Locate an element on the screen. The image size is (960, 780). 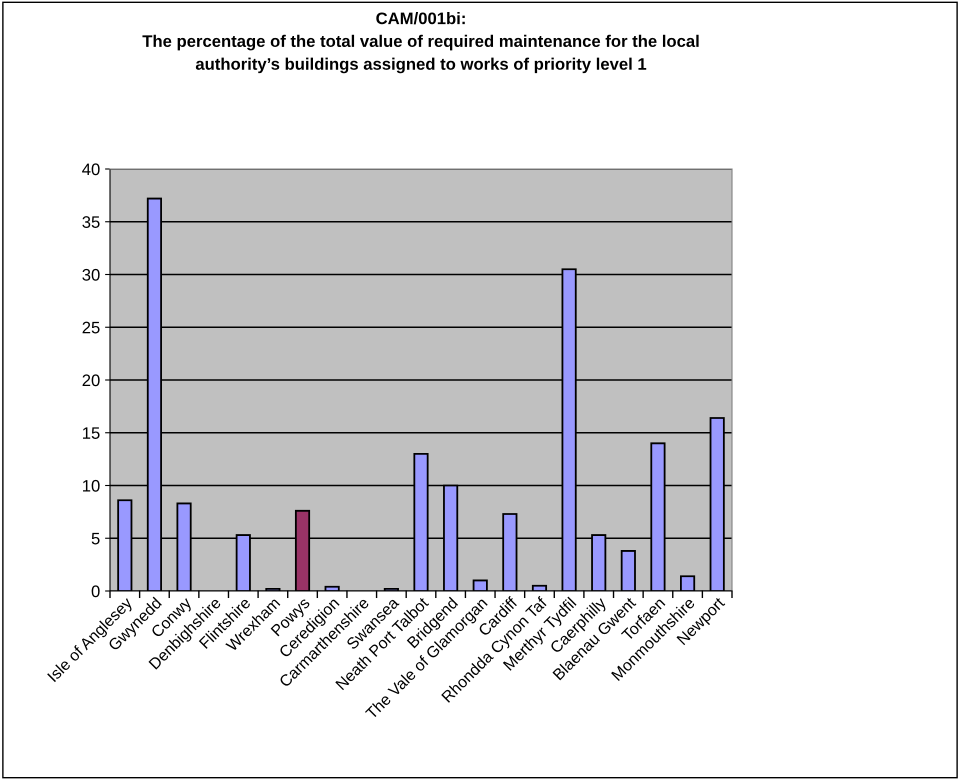
y-tick-label: 0 is located at coordinates (96, 591).